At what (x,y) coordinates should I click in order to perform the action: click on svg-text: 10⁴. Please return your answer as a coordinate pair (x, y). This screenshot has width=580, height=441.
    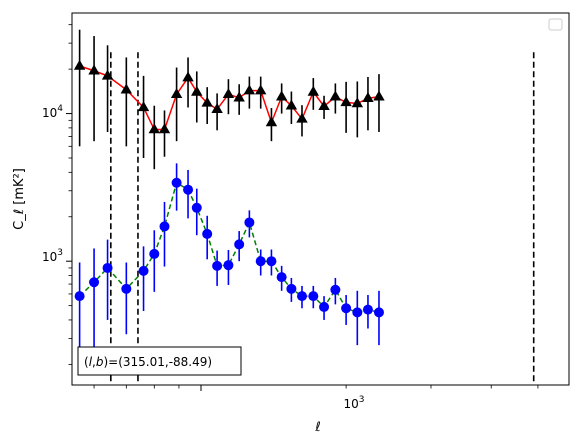
    Looking at the image, I should click on (52, 112).